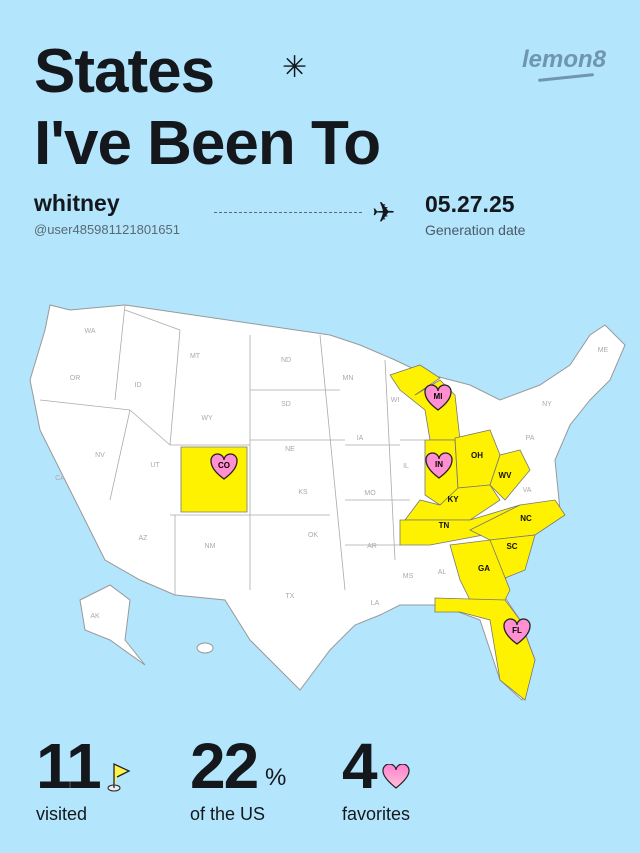  I want to click on state-label-KS: KS, so click(303, 492).